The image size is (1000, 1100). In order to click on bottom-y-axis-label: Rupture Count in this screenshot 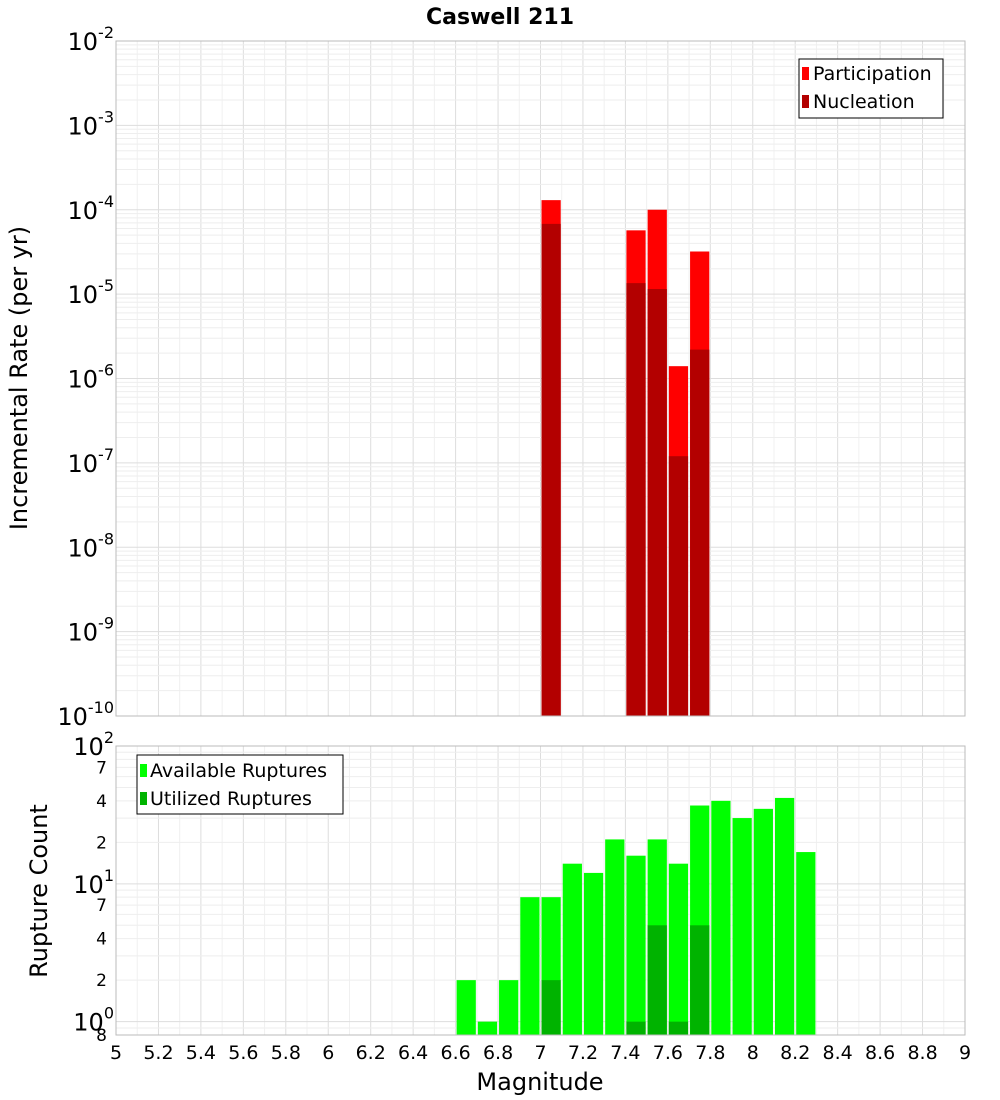, I will do `click(39, 891)`.